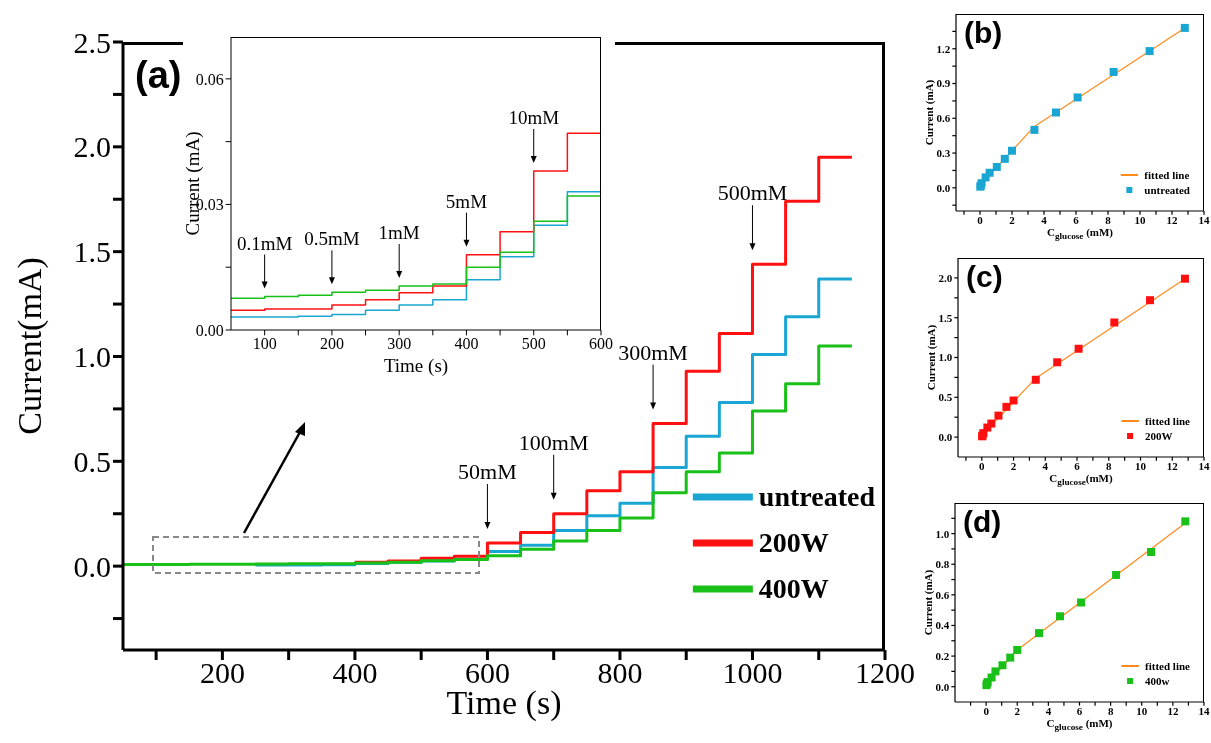 The image size is (1211, 743). What do you see at coordinates (92, 42) in the screenshot?
I see `y-tick-label: 2.5` at bounding box center [92, 42].